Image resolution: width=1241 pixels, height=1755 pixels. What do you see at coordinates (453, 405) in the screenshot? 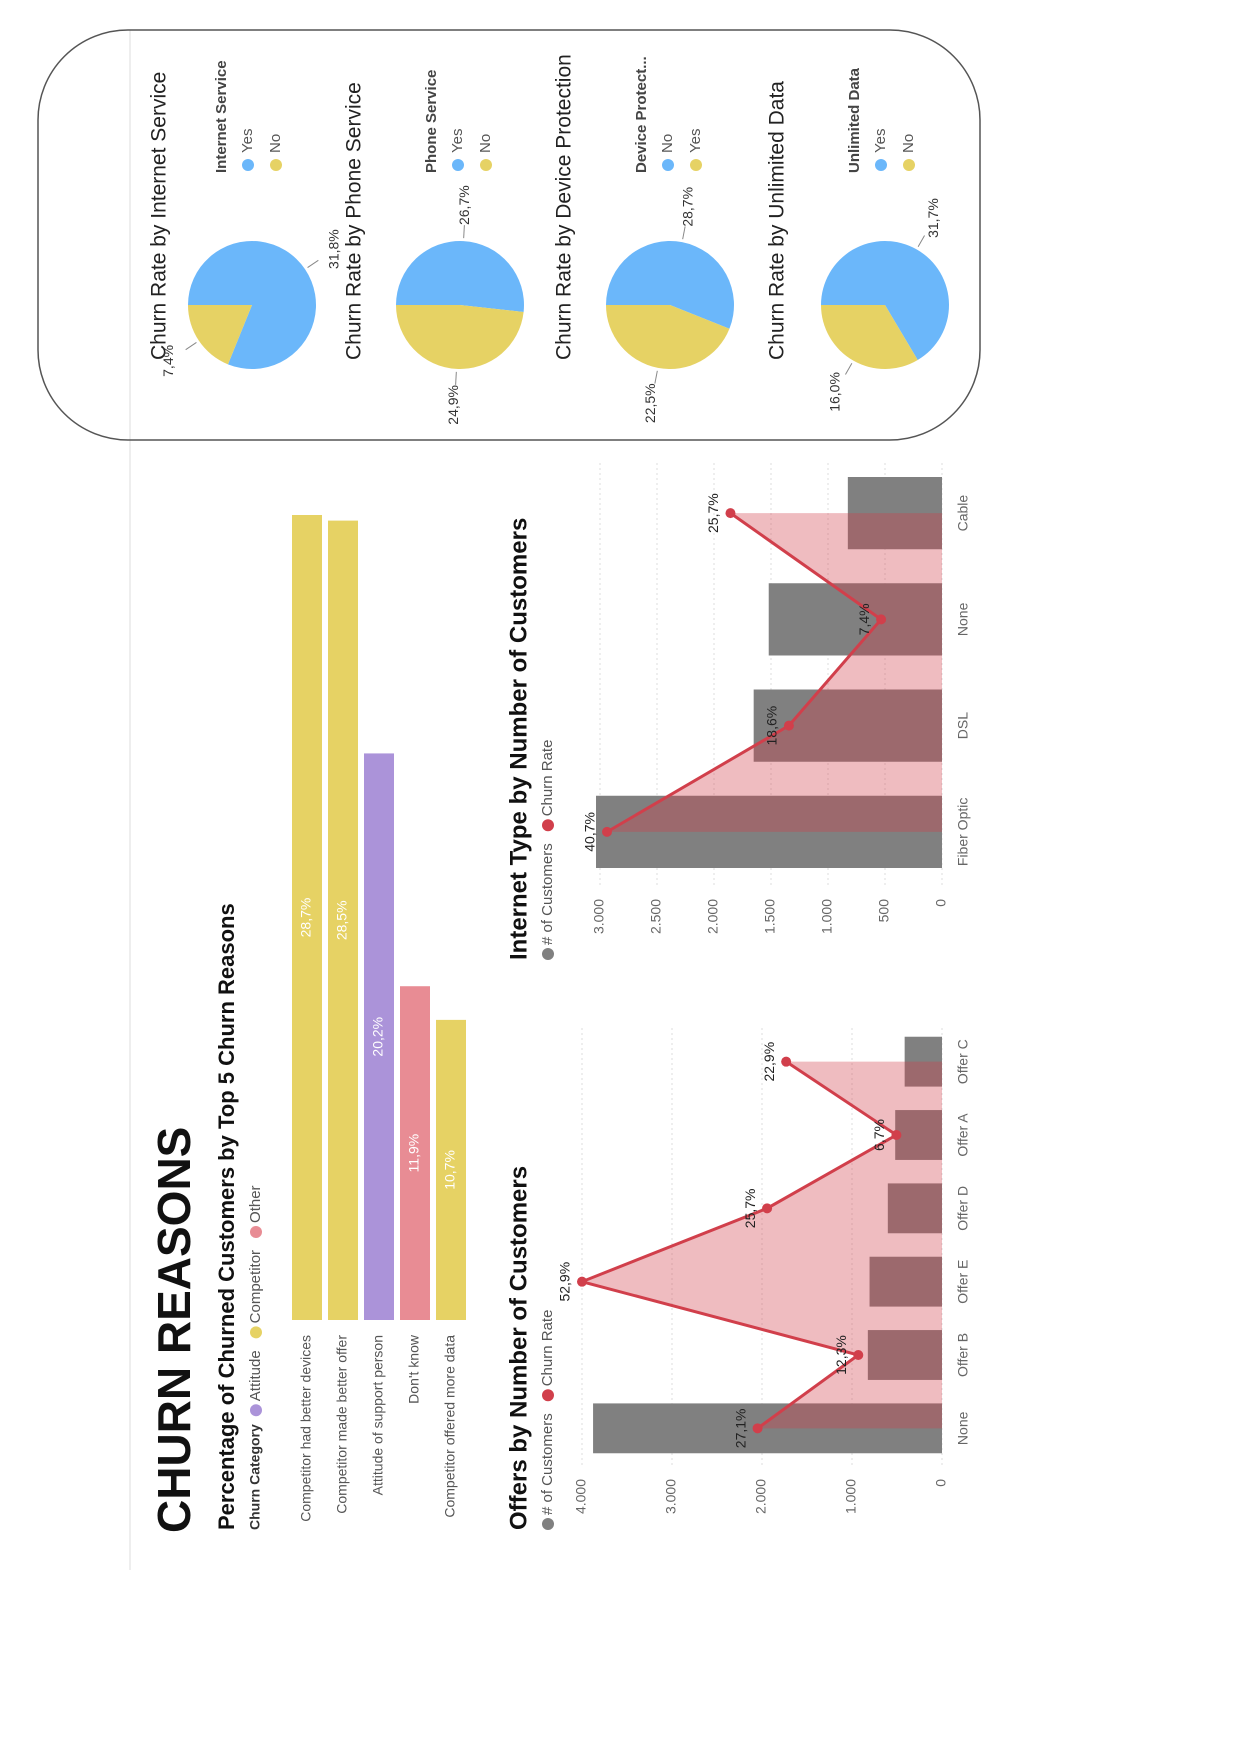
I see `data-label: 24,9%` at bounding box center [453, 405].